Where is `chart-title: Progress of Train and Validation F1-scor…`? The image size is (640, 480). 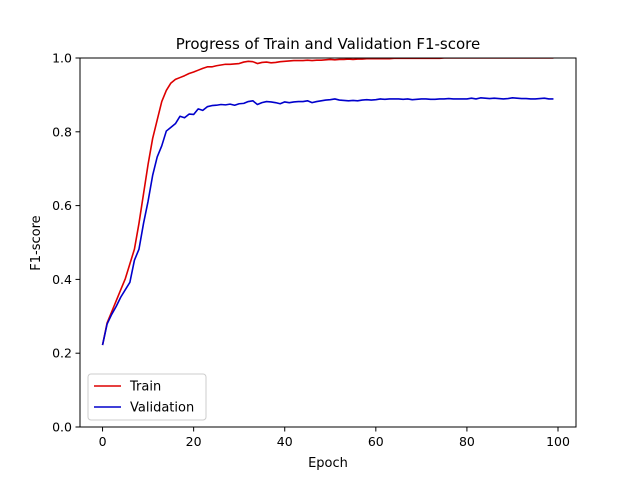
chart-title: Progress of Train and Validation F1-scor… is located at coordinates (328, 44).